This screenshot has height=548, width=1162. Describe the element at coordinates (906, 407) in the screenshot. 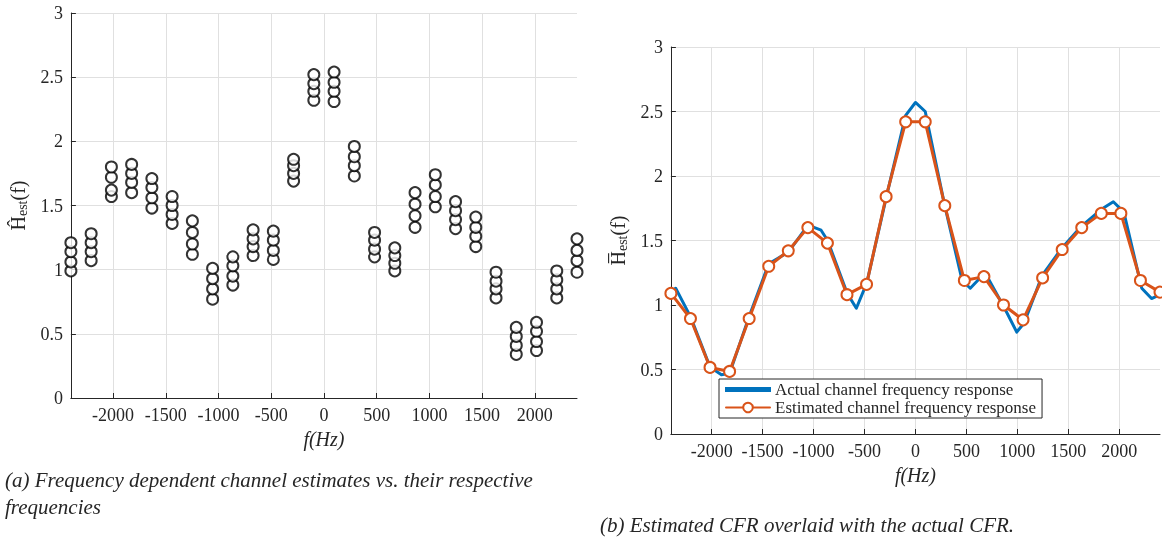

I see `legend-label: Estimated channel frequency response` at that location.